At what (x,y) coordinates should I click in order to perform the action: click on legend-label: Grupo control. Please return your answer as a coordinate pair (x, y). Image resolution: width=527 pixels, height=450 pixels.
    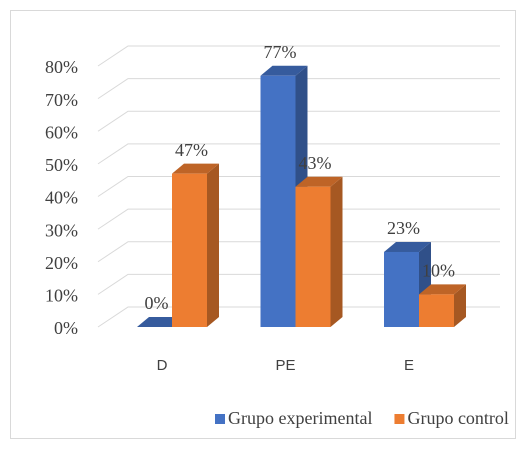
    Looking at the image, I should click on (457, 418).